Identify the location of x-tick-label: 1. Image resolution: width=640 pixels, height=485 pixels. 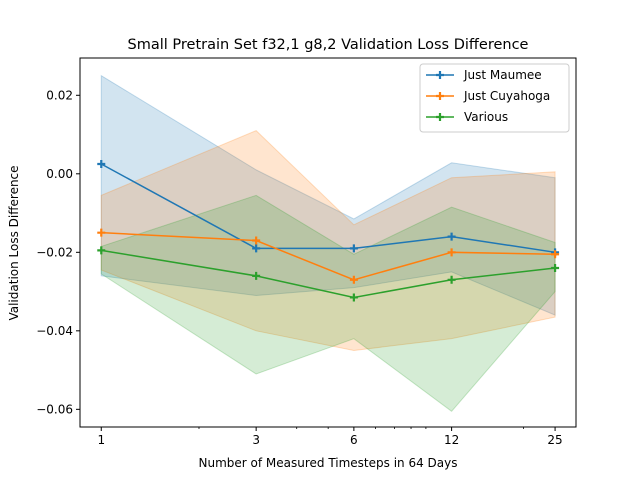
(101, 440).